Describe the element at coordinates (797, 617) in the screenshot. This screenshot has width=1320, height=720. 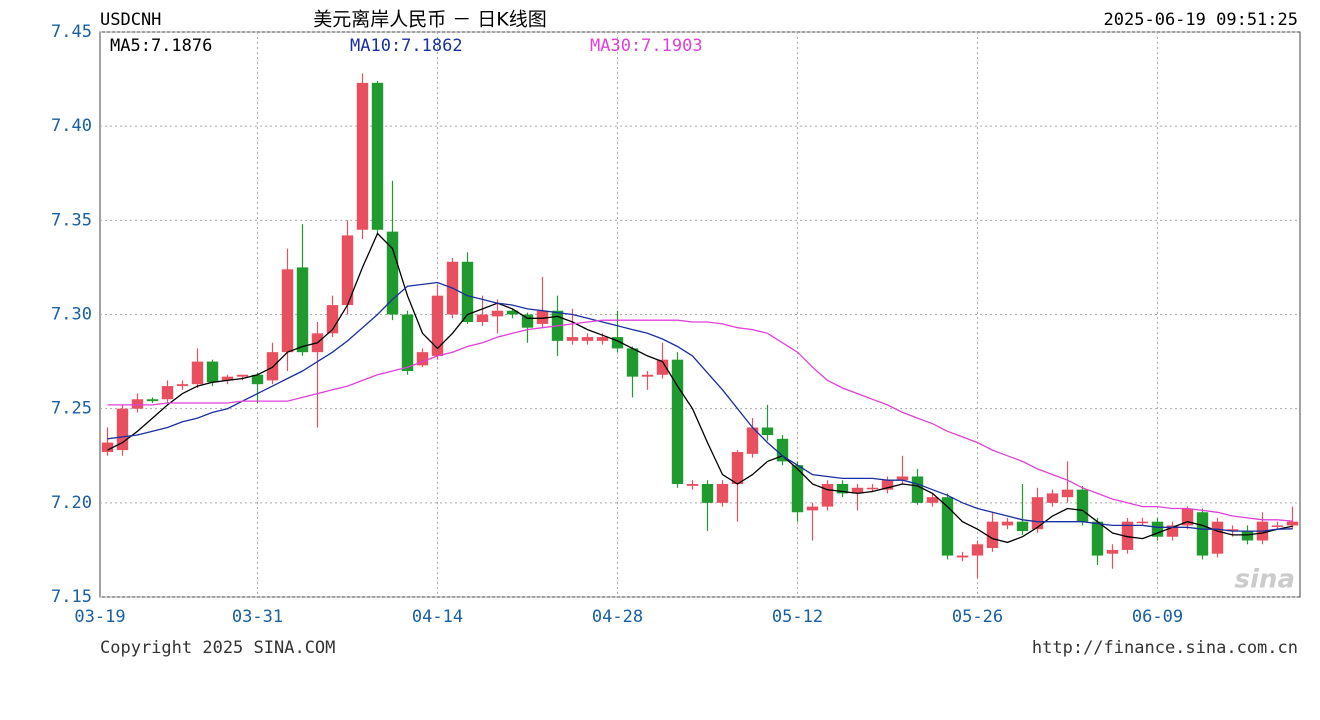
I see `x-tick-label: 05-12` at that location.